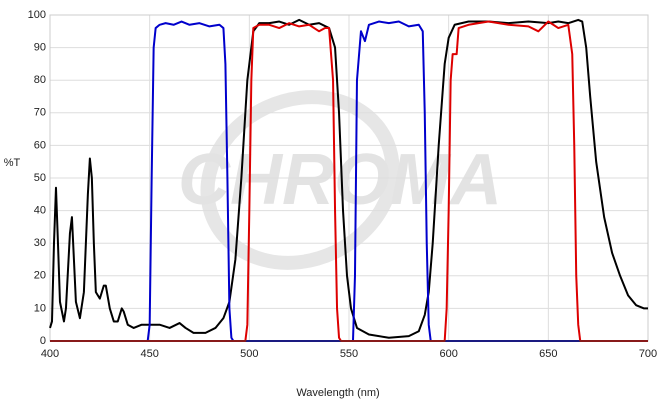 This screenshot has width=668, height=408. Describe the element at coordinates (648, 354) in the screenshot. I see `x-tick-label: 700` at that location.